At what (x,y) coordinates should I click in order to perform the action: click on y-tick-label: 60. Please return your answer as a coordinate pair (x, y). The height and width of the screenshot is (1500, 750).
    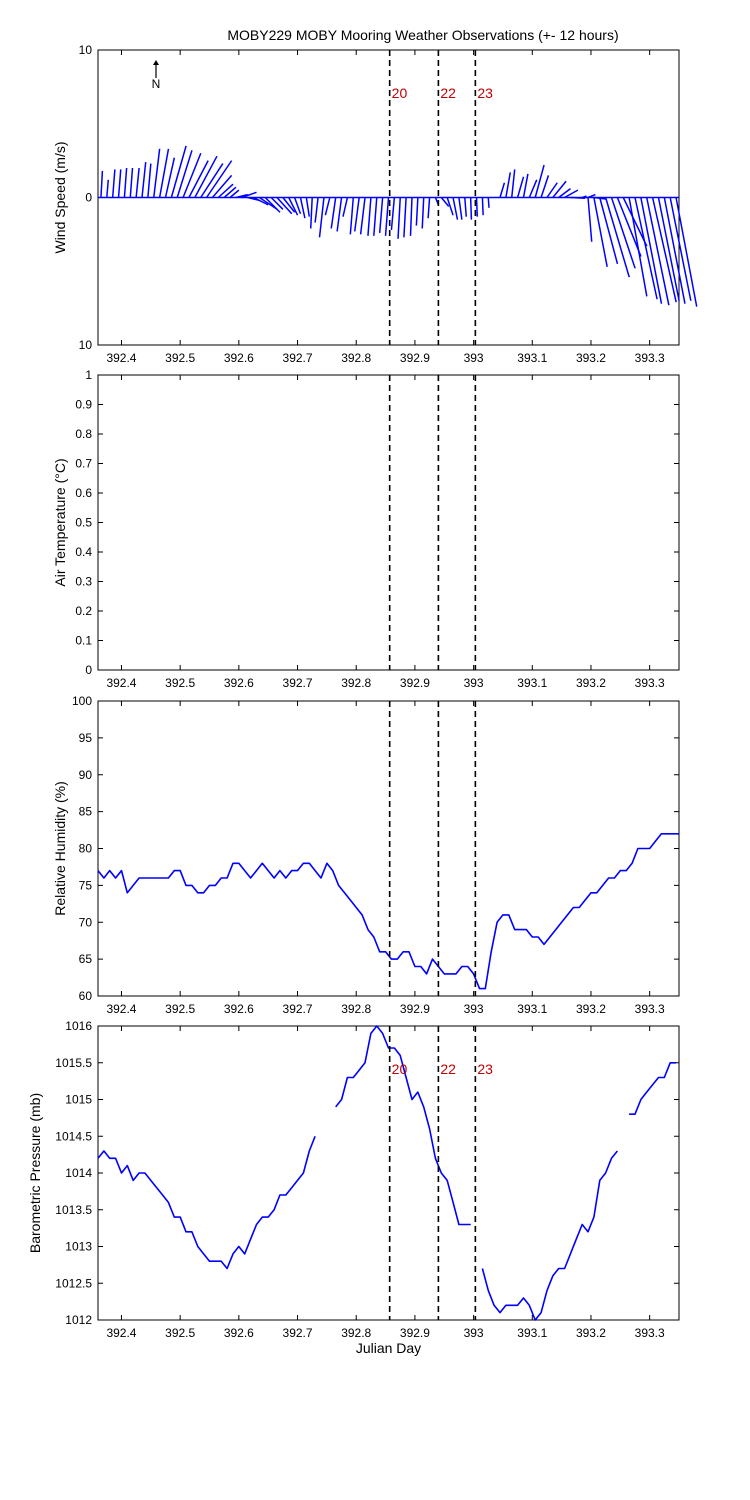
    Looking at the image, I should click on (86, 996).